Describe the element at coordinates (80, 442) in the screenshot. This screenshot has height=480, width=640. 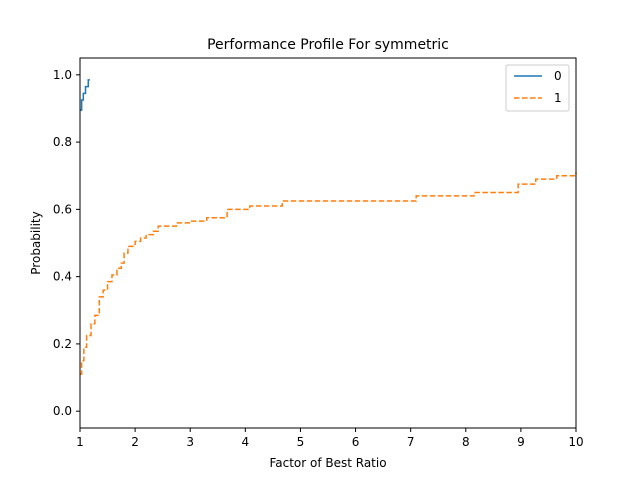
I see `x-tick-label: 1` at that location.